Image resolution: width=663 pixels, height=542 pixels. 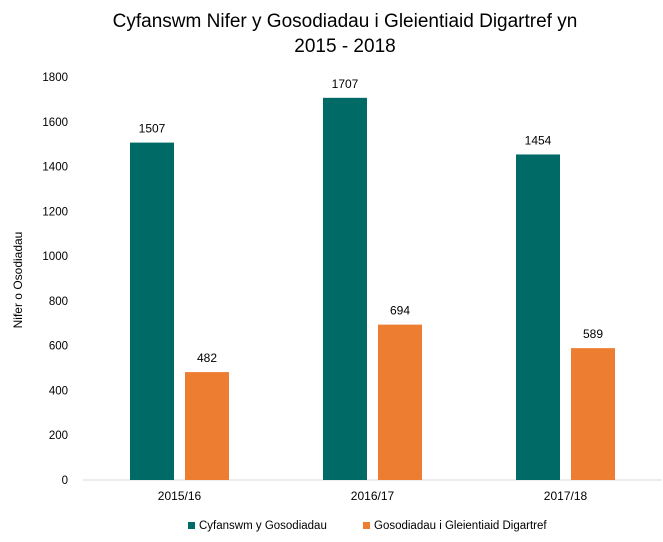 What do you see at coordinates (18, 280) in the screenshot?
I see `y-axis-title: Nifer o Osodiadau` at bounding box center [18, 280].